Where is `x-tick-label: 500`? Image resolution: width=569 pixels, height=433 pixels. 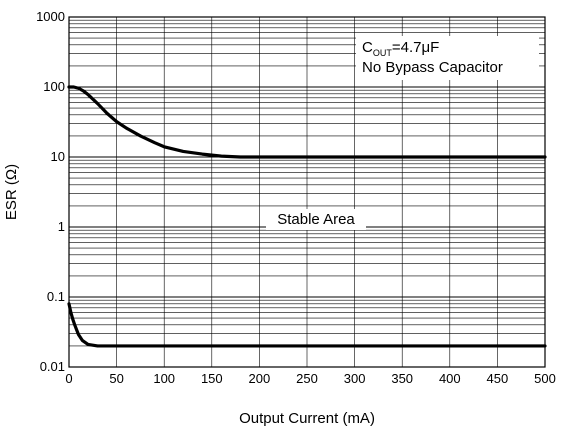
x-tick-label: 500 is located at coordinates (545, 378).